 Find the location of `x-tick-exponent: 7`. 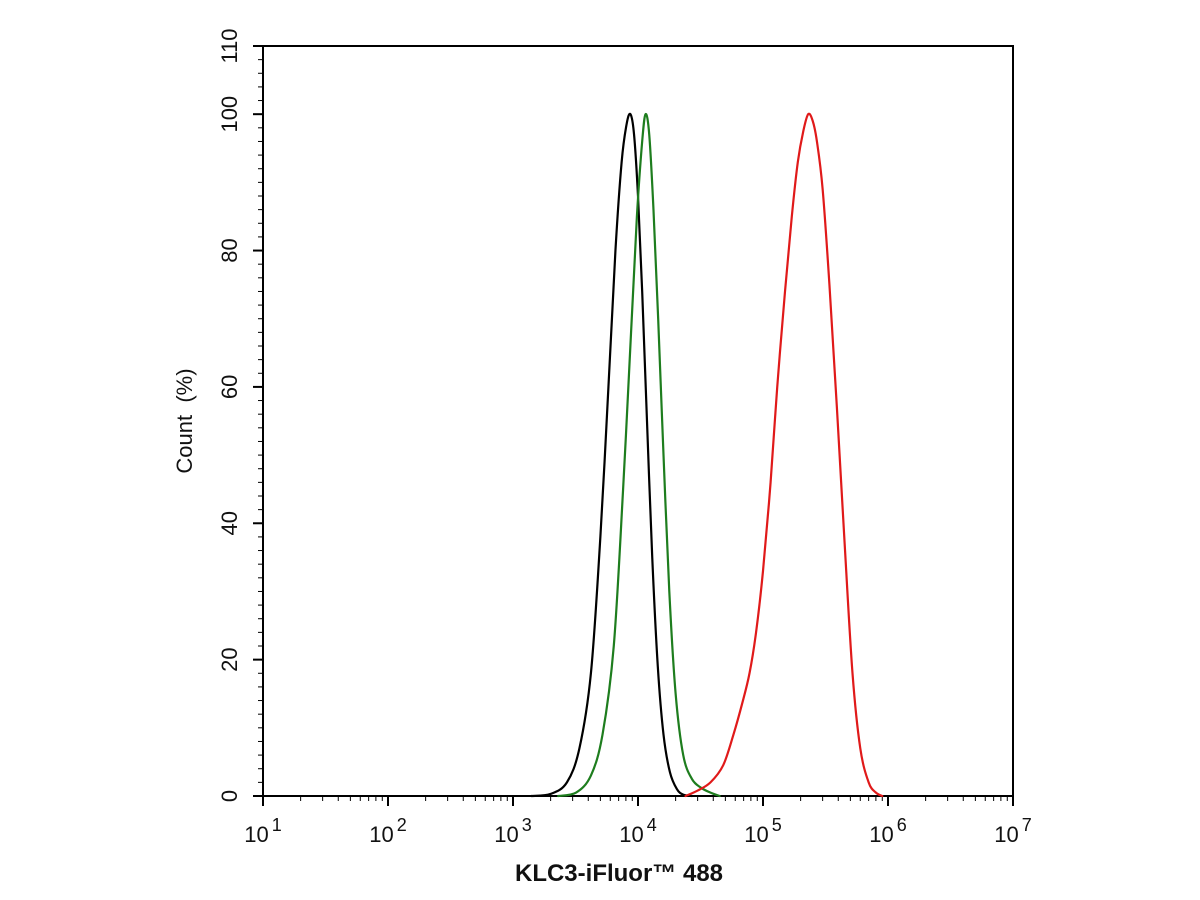

x-tick-exponent: 7 is located at coordinates (1027, 825).